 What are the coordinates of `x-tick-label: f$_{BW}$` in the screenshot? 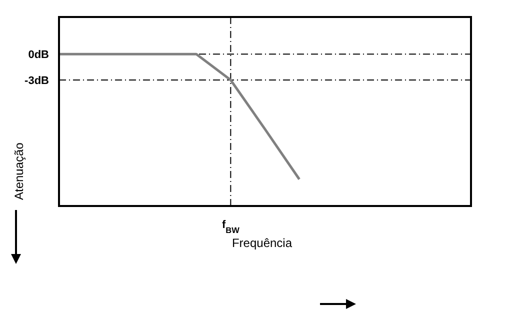 It's located at (231, 226).